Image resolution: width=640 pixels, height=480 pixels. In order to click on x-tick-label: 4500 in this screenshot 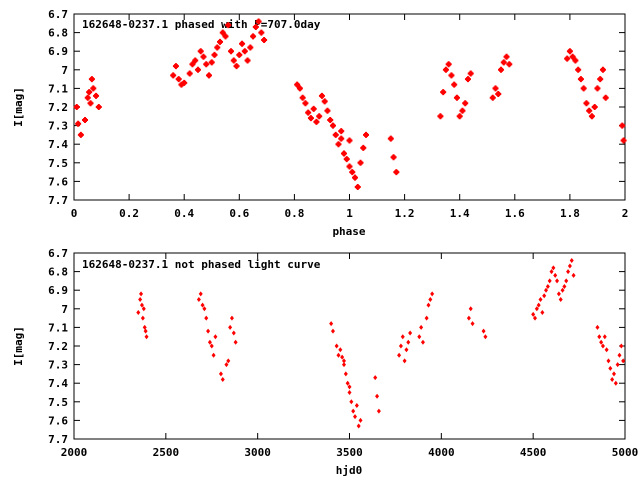, I will do `click(533, 452)`.